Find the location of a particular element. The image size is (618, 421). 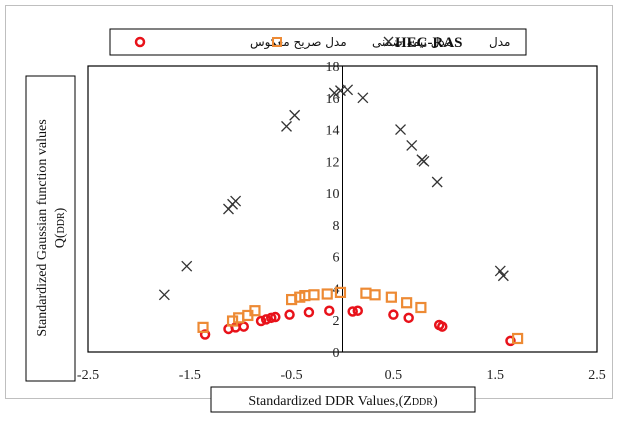

x-tick-label: 2.5 is located at coordinates (597, 375).